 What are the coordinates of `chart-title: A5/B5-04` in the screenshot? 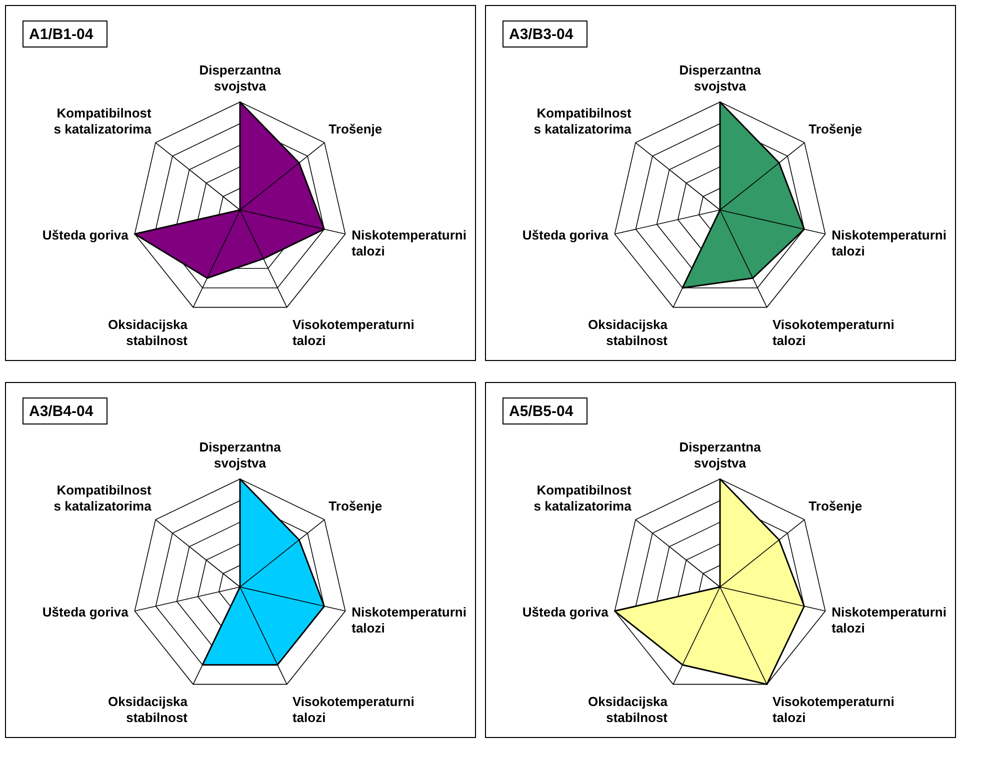 It's located at (541, 411).